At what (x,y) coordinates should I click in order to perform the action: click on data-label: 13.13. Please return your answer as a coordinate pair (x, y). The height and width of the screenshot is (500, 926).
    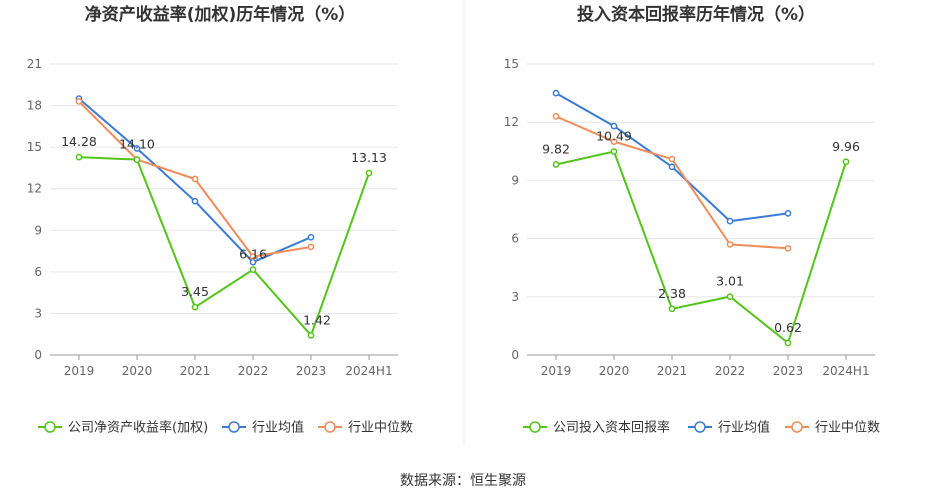
    Looking at the image, I should click on (369, 157).